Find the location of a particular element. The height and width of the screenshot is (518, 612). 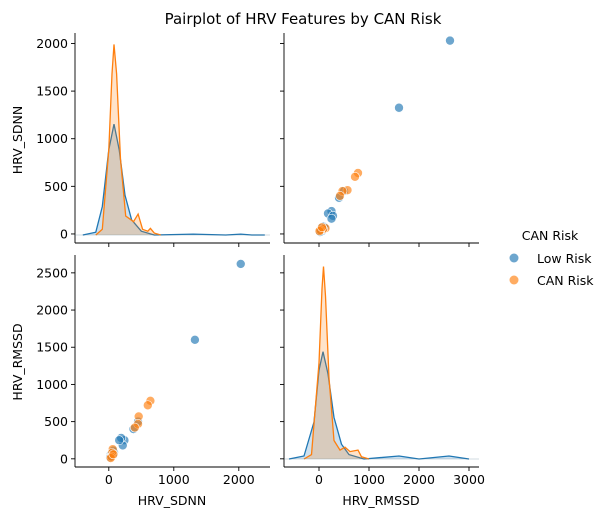

x-tick-label: 3000 is located at coordinates (469, 479).